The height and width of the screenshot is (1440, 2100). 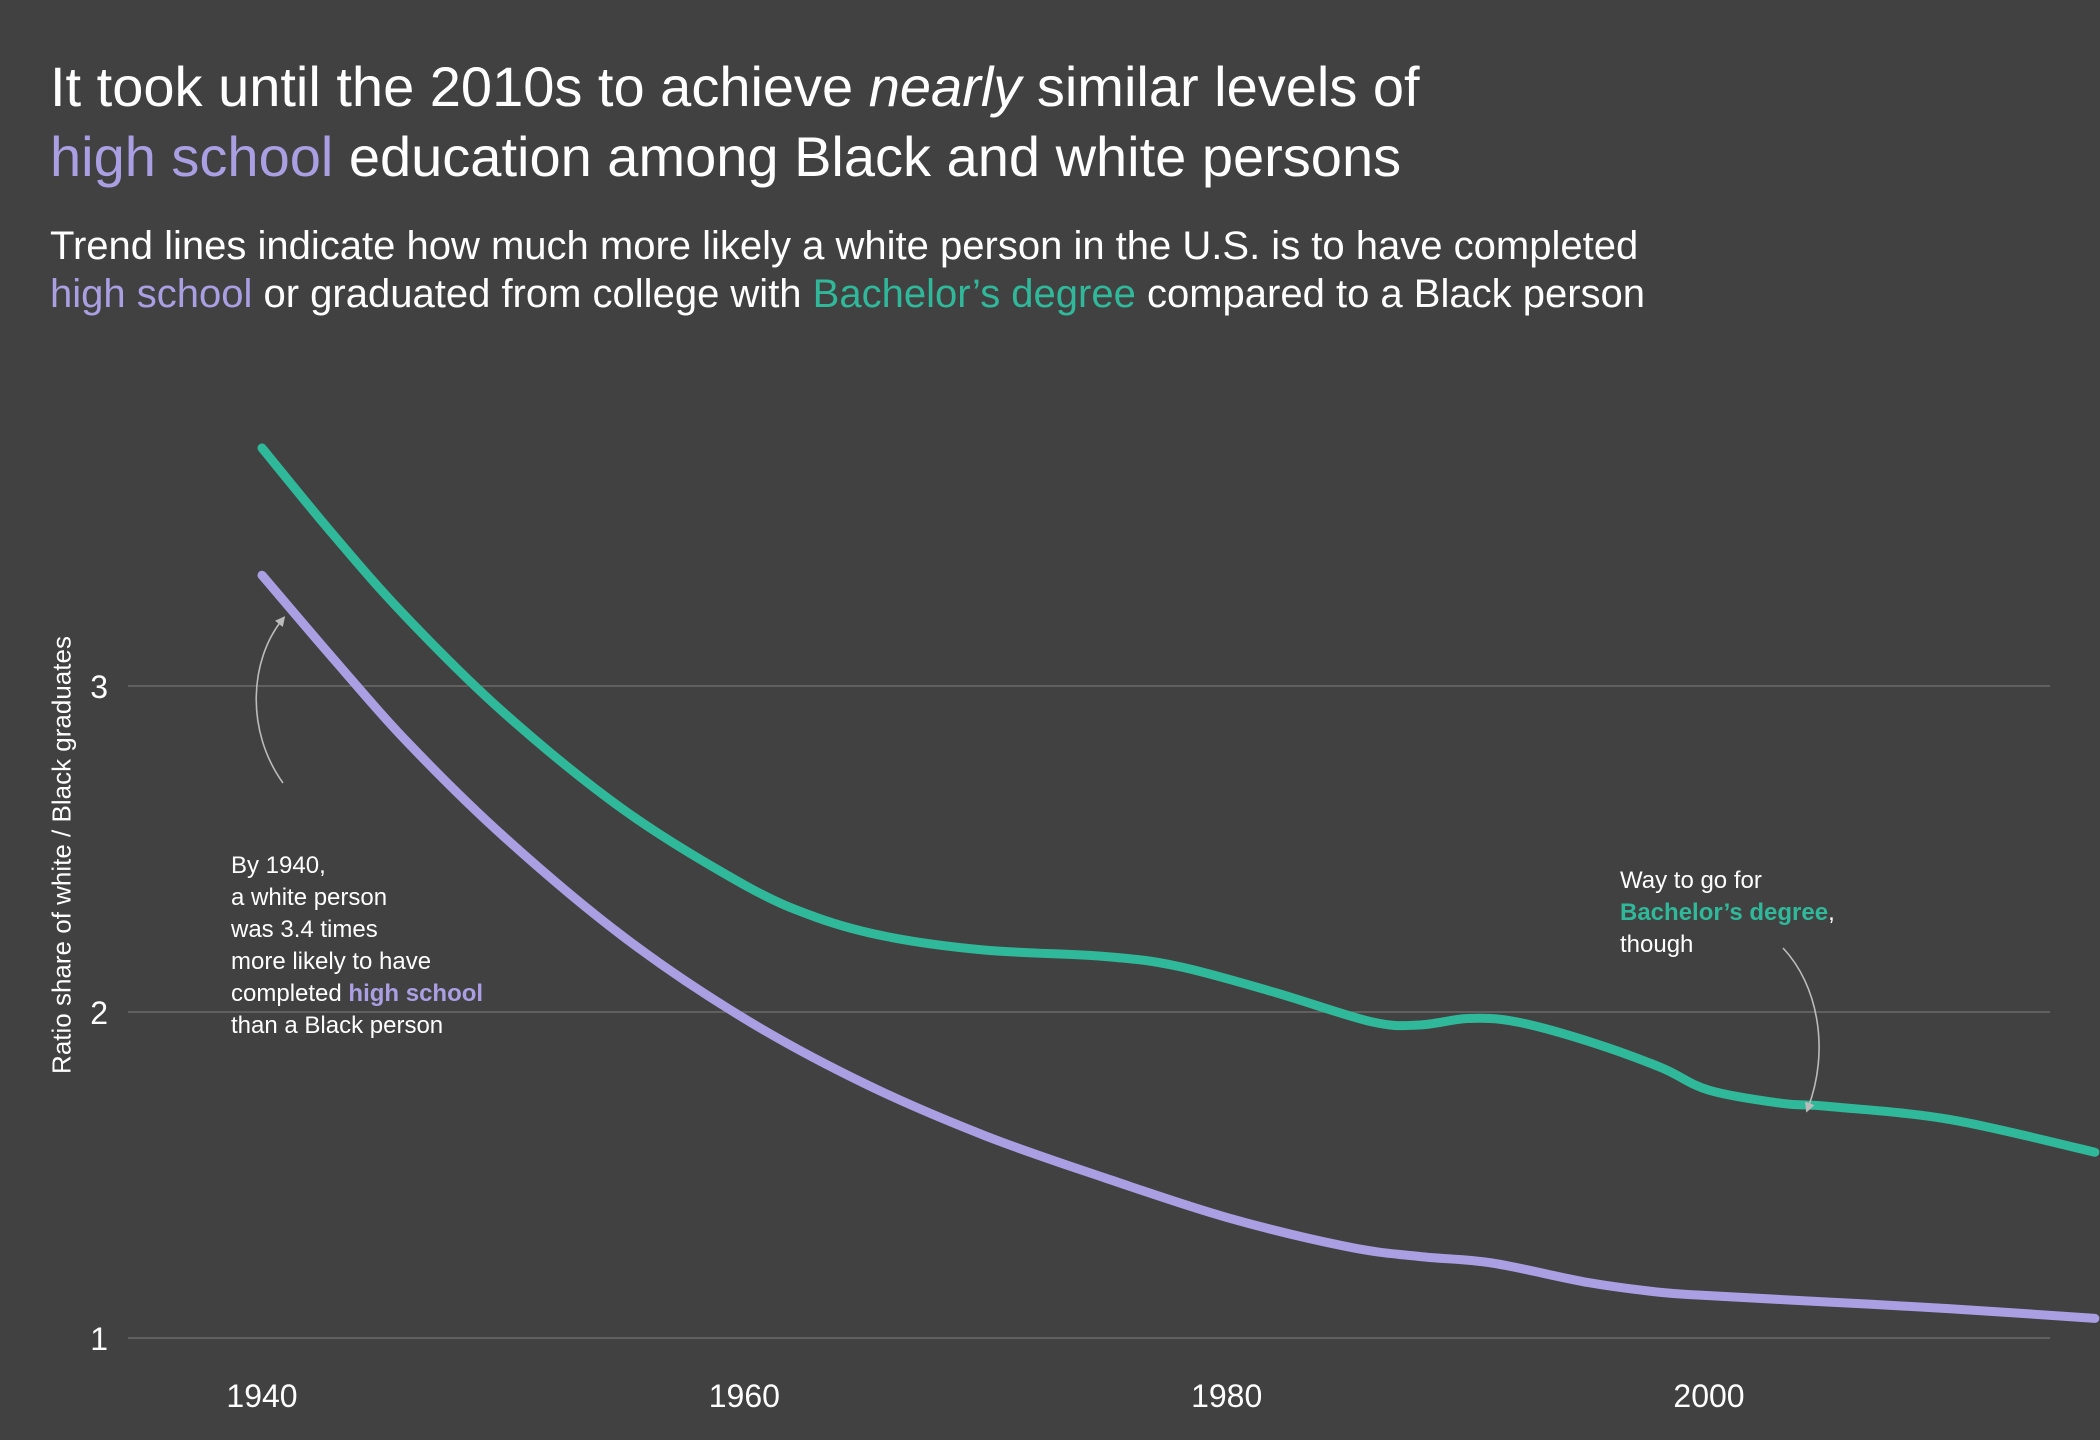 What do you see at coordinates (331, 961) in the screenshot?
I see `annotation-line: more likely to have` at bounding box center [331, 961].